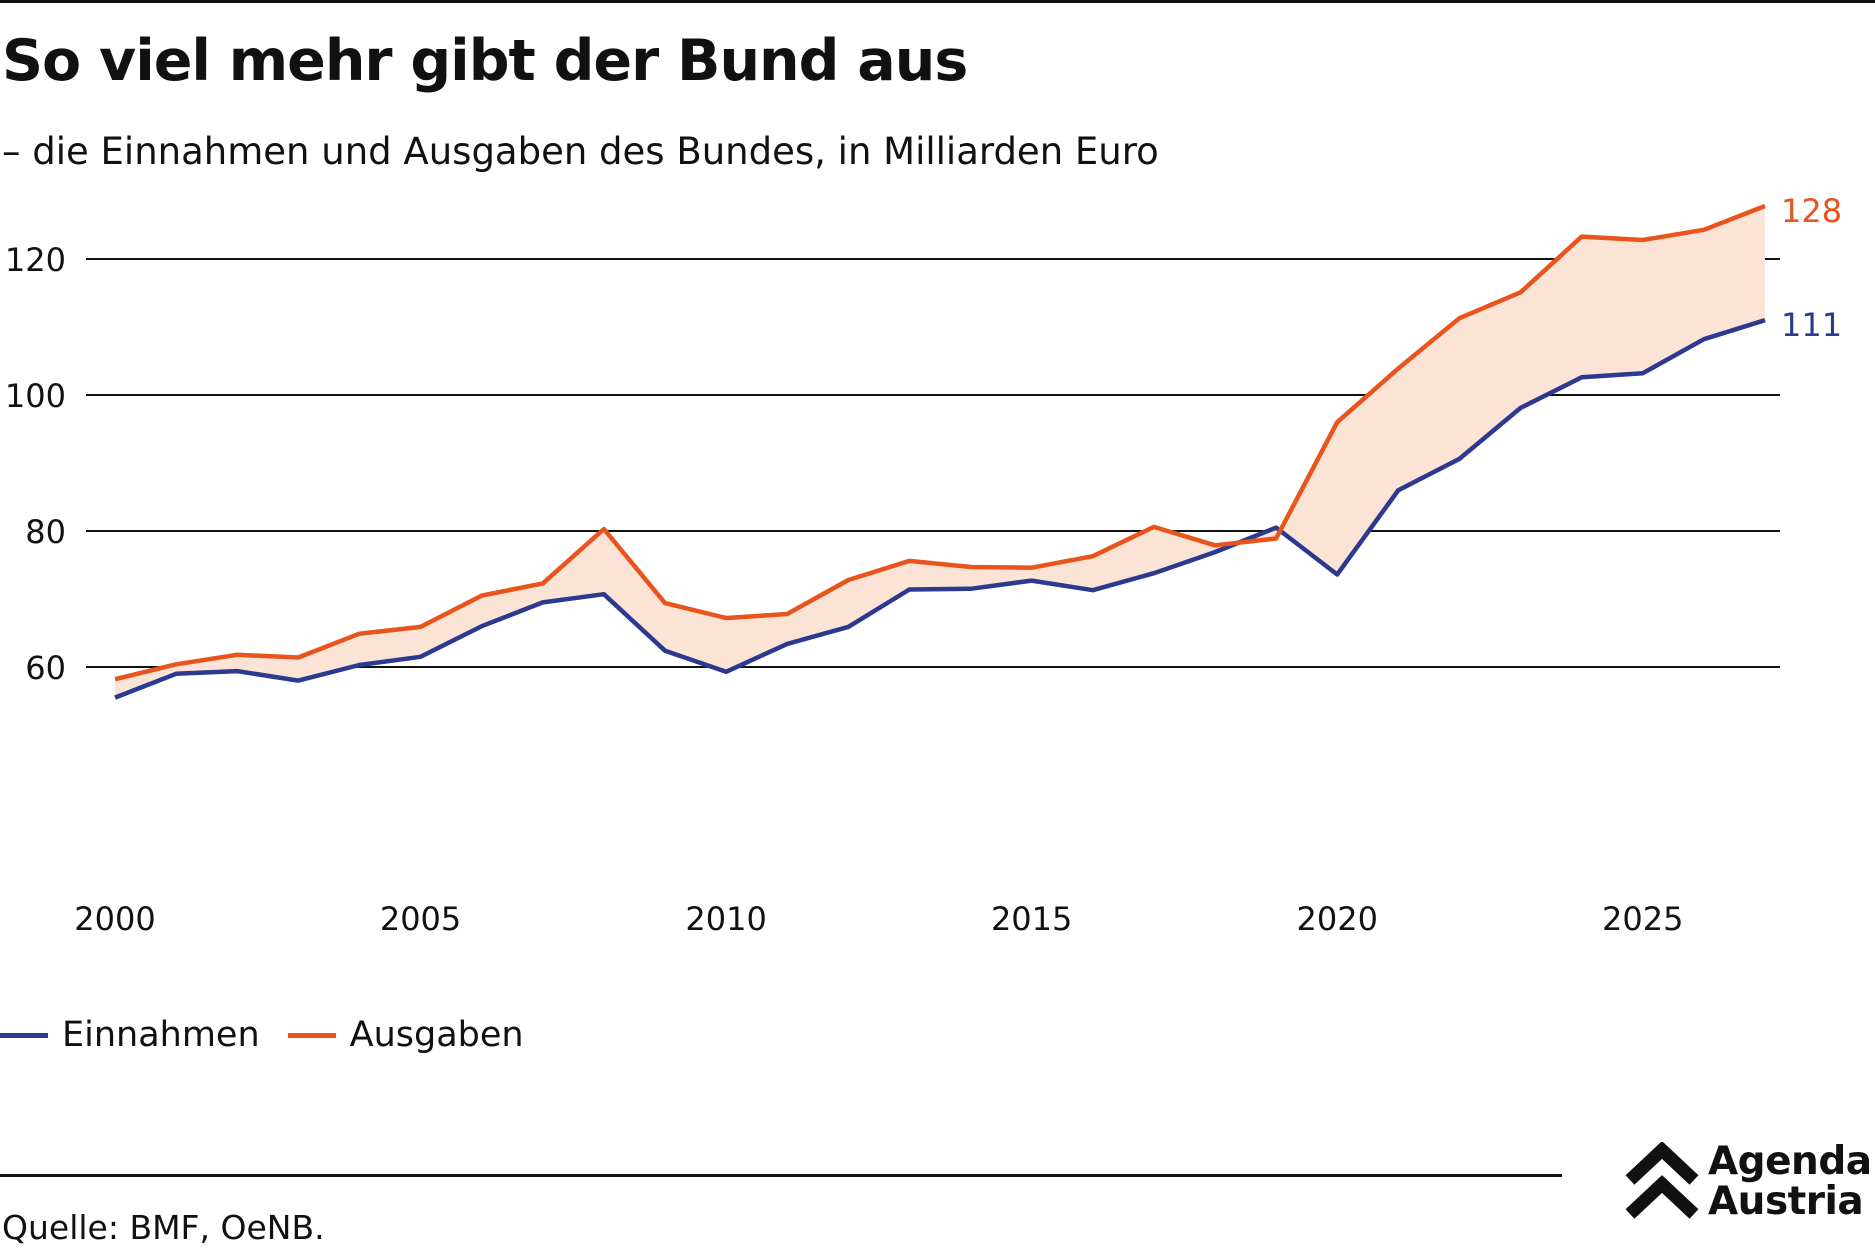 Image resolution: width=1875 pixels, height=1250 pixels. Describe the element at coordinates (878, 919) in the screenshot. I see `x-tick-labels: 2000 2005 2010 2015 2020 2025` at that location.